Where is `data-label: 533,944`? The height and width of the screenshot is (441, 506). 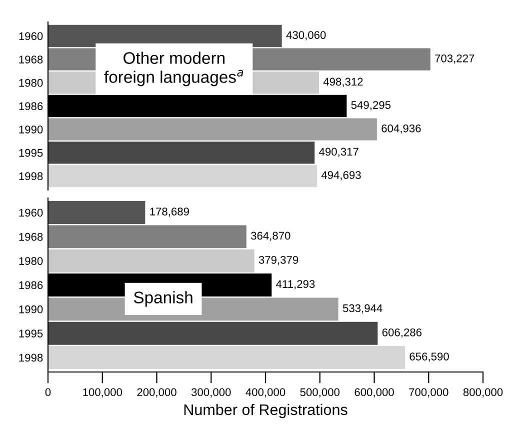 data-label: 533,944 is located at coordinates (362, 309).